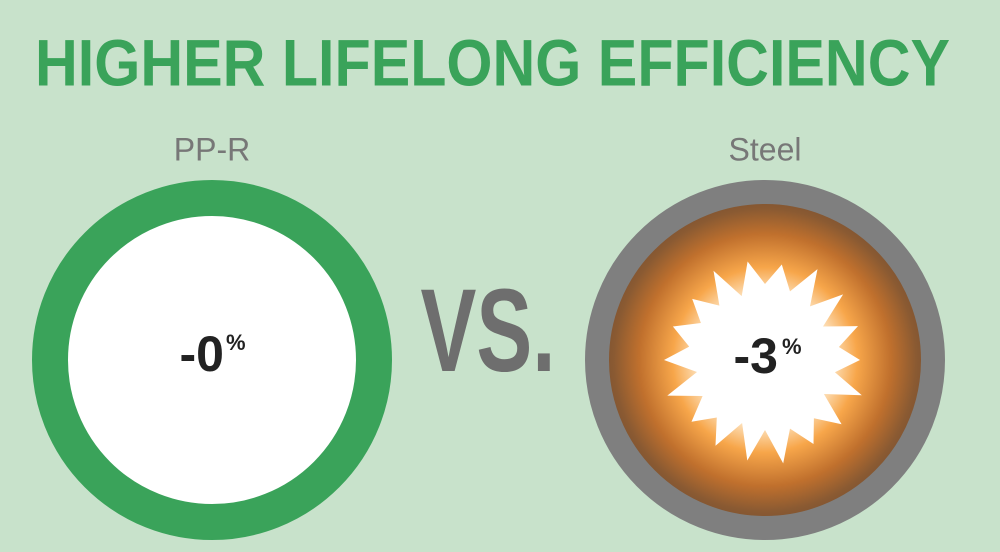  Describe the element at coordinates (488, 331) in the screenshot. I see `vs-text: VS.` at that location.